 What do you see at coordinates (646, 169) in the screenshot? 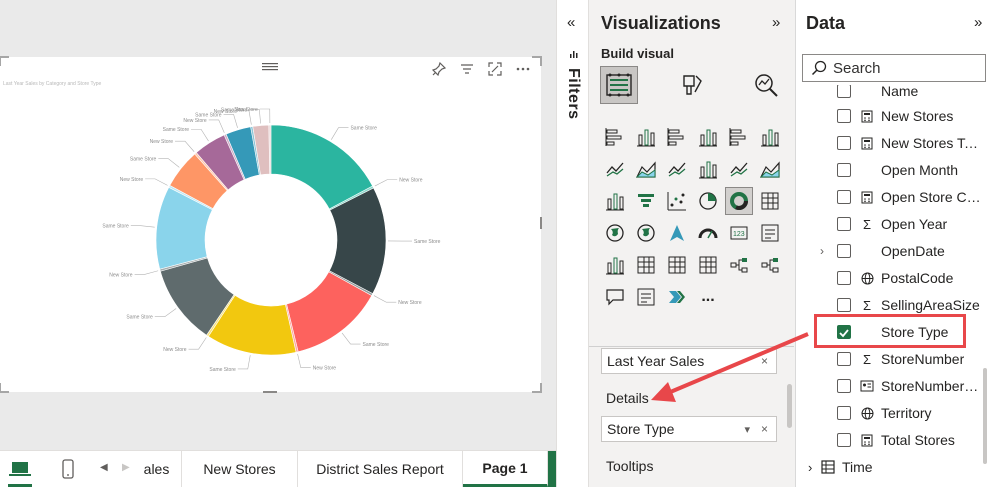
I see `area-chart-icon` at bounding box center [646, 169].